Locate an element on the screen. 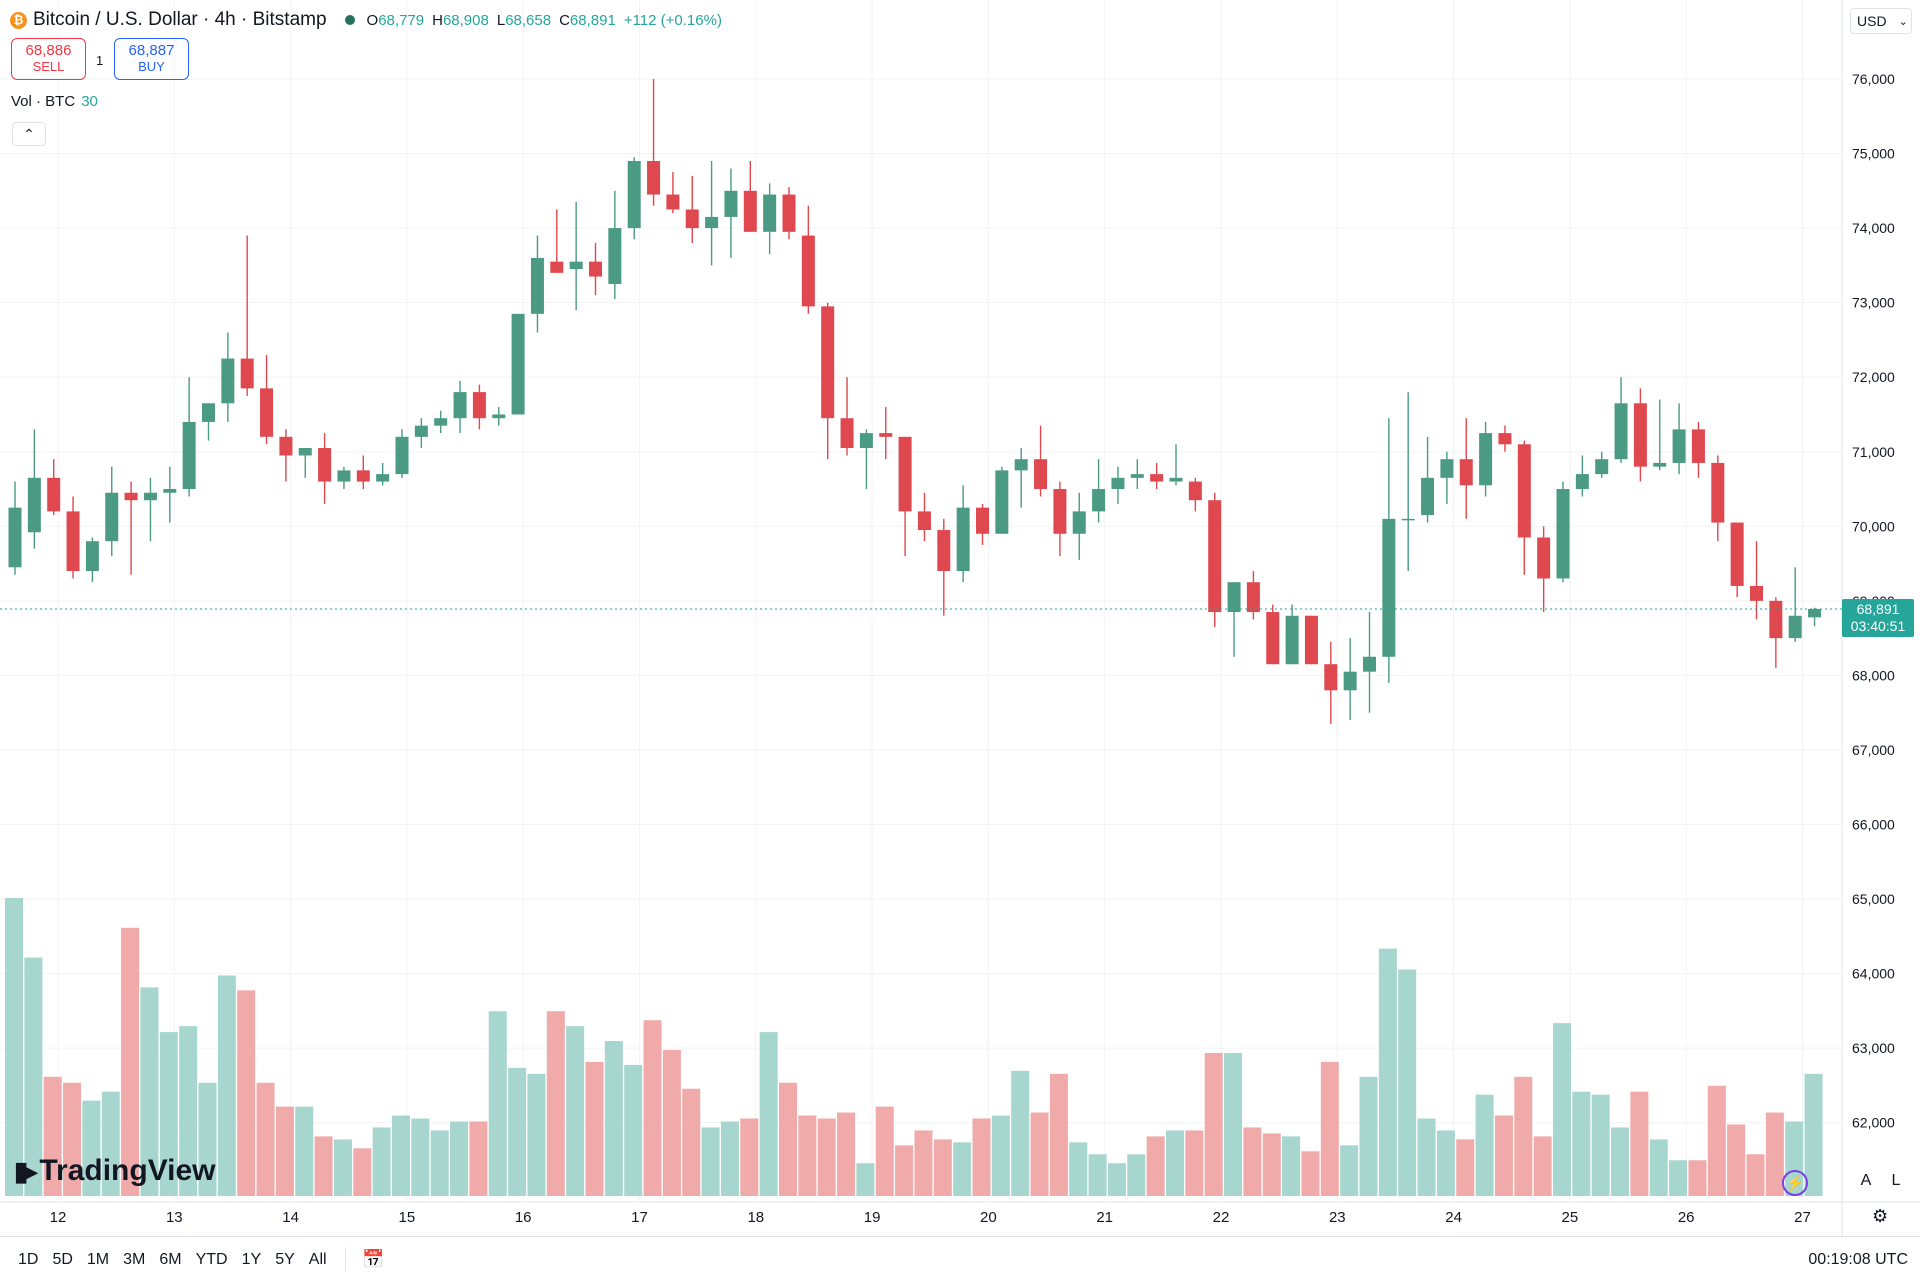  x-tick-label: 24 is located at coordinates (1453, 1217).